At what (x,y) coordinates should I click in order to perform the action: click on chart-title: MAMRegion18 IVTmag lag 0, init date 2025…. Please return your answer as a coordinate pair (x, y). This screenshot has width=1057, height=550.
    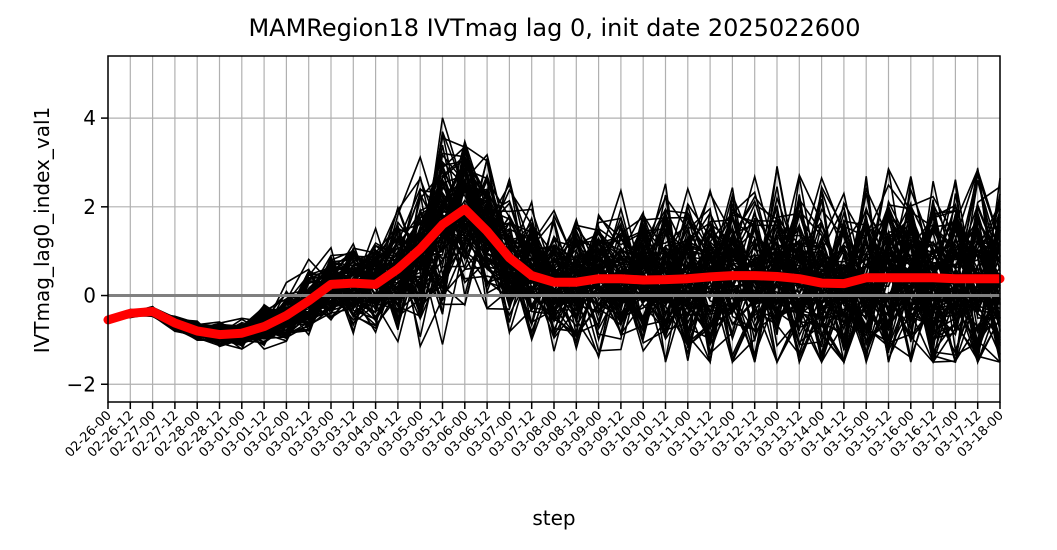
    Looking at the image, I should click on (554, 28).